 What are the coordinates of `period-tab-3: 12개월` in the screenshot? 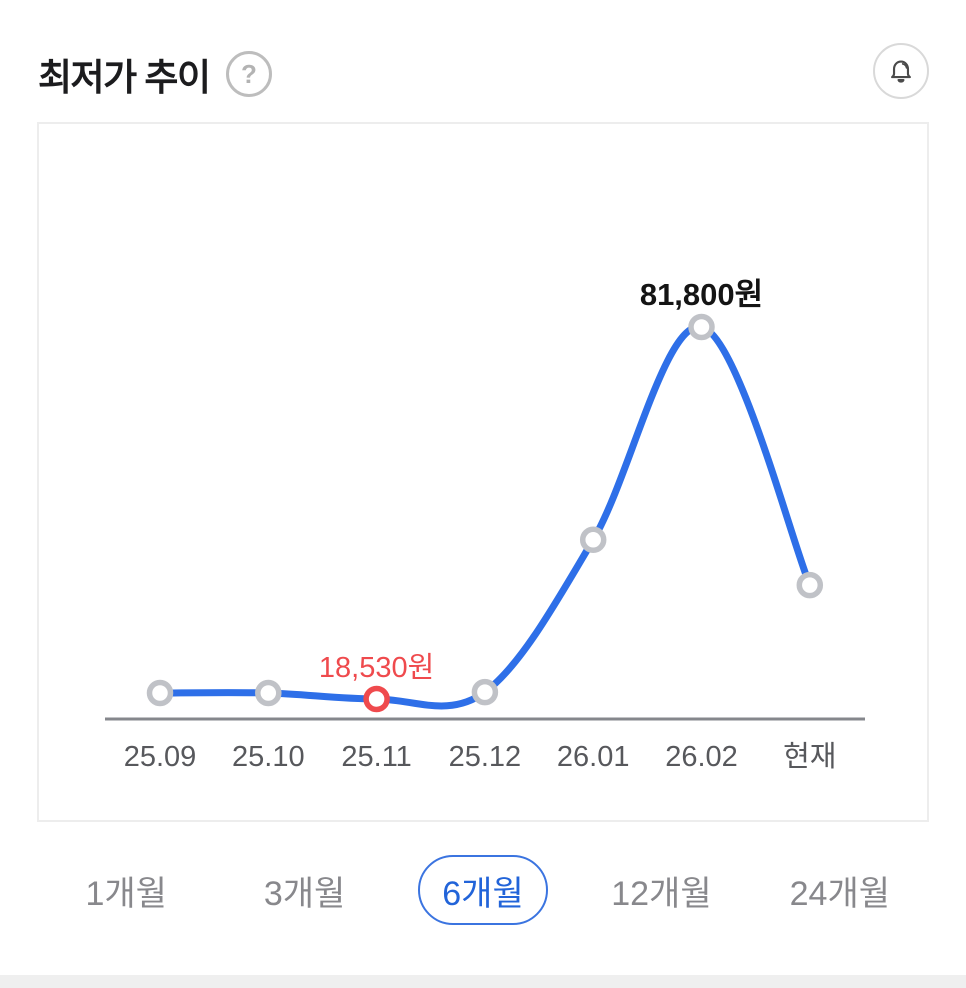 It's located at (661, 890).